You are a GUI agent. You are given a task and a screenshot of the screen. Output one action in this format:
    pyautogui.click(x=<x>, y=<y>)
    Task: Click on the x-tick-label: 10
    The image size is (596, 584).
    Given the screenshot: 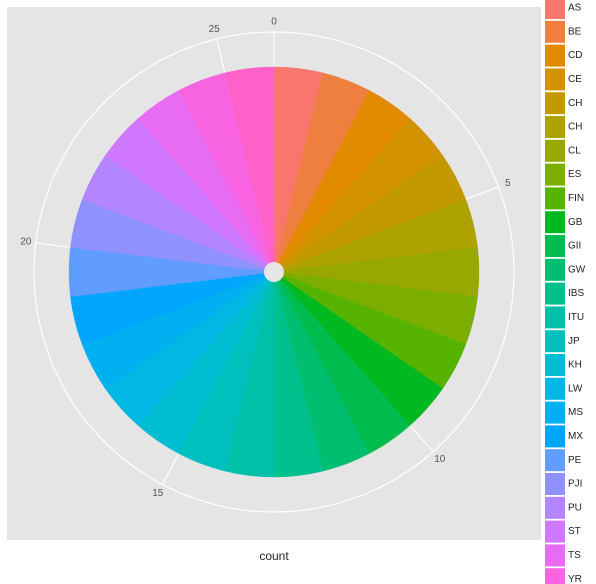 What is the action you would take?
    pyautogui.click(x=440, y=459)
    